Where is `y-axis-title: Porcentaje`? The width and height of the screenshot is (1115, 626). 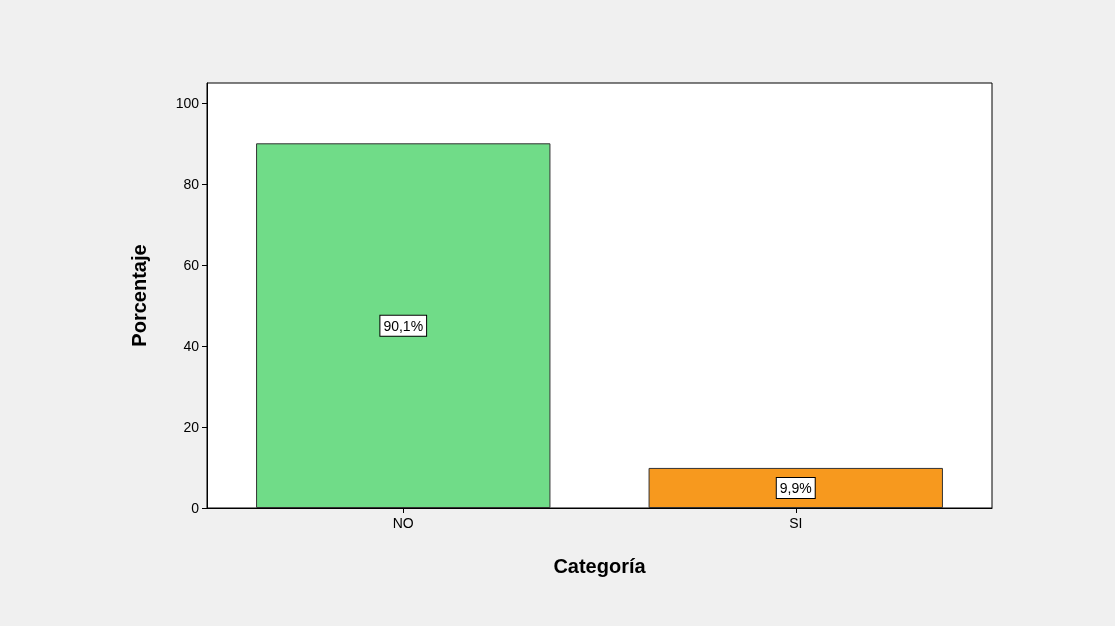 y-axis-title: Porcentaje is located at coordinates (139, 295).